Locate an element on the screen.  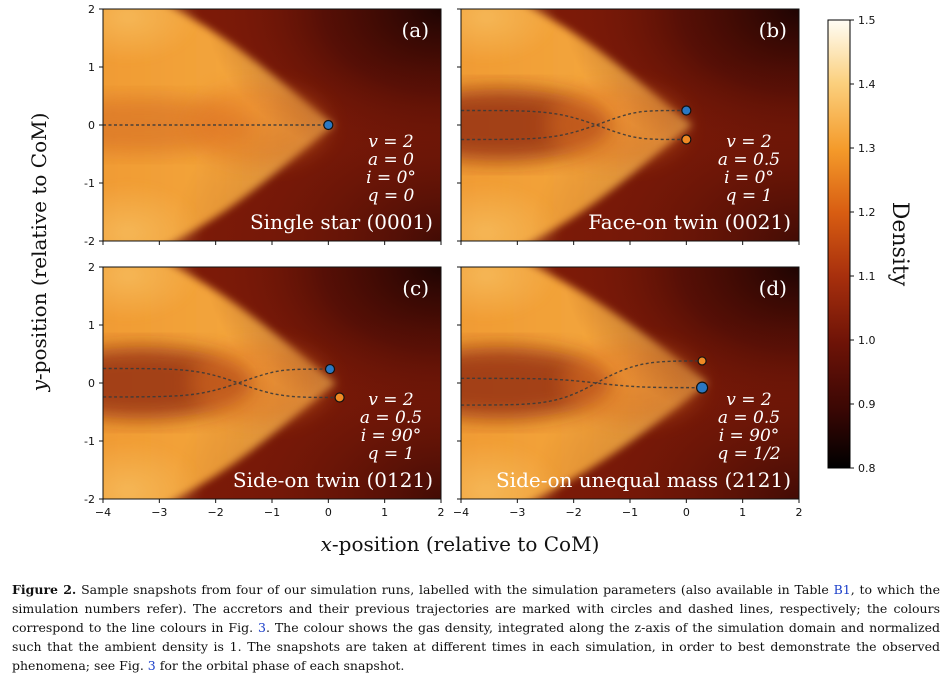
panel-tag: (b) is located at coordinates (773, 30).